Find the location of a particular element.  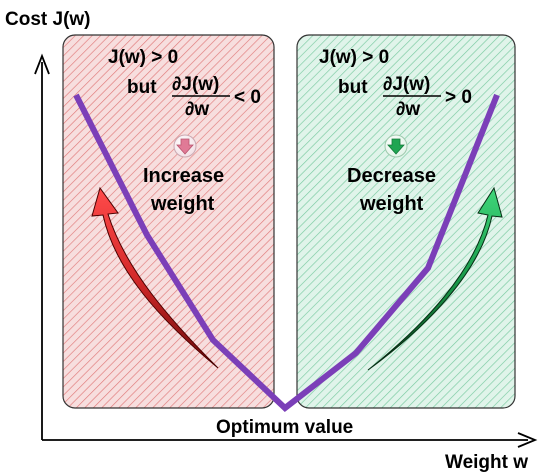

increase-arrow is located at coordinates (155, 277).